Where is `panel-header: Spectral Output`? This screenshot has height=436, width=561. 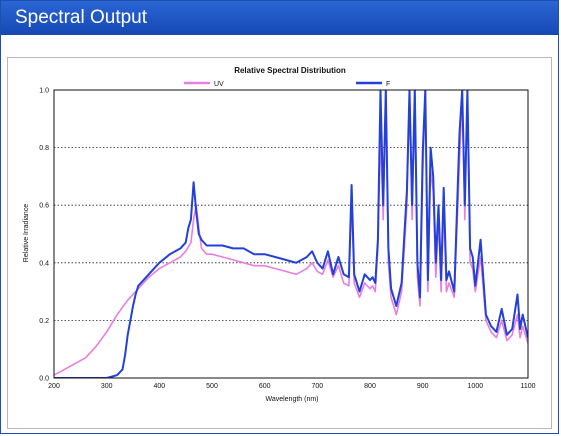
panel-header: Spectral Output is located at coordinates (279, 18).